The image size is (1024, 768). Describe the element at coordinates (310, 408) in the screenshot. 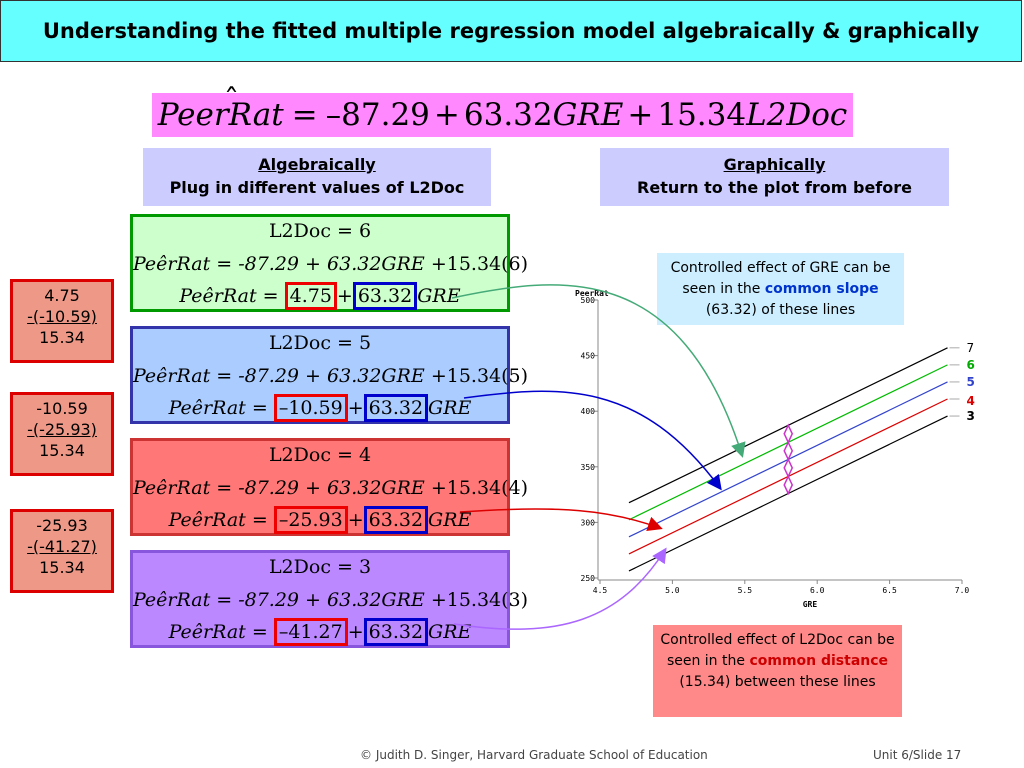

I see `intercept-box: –10.59` at that location.